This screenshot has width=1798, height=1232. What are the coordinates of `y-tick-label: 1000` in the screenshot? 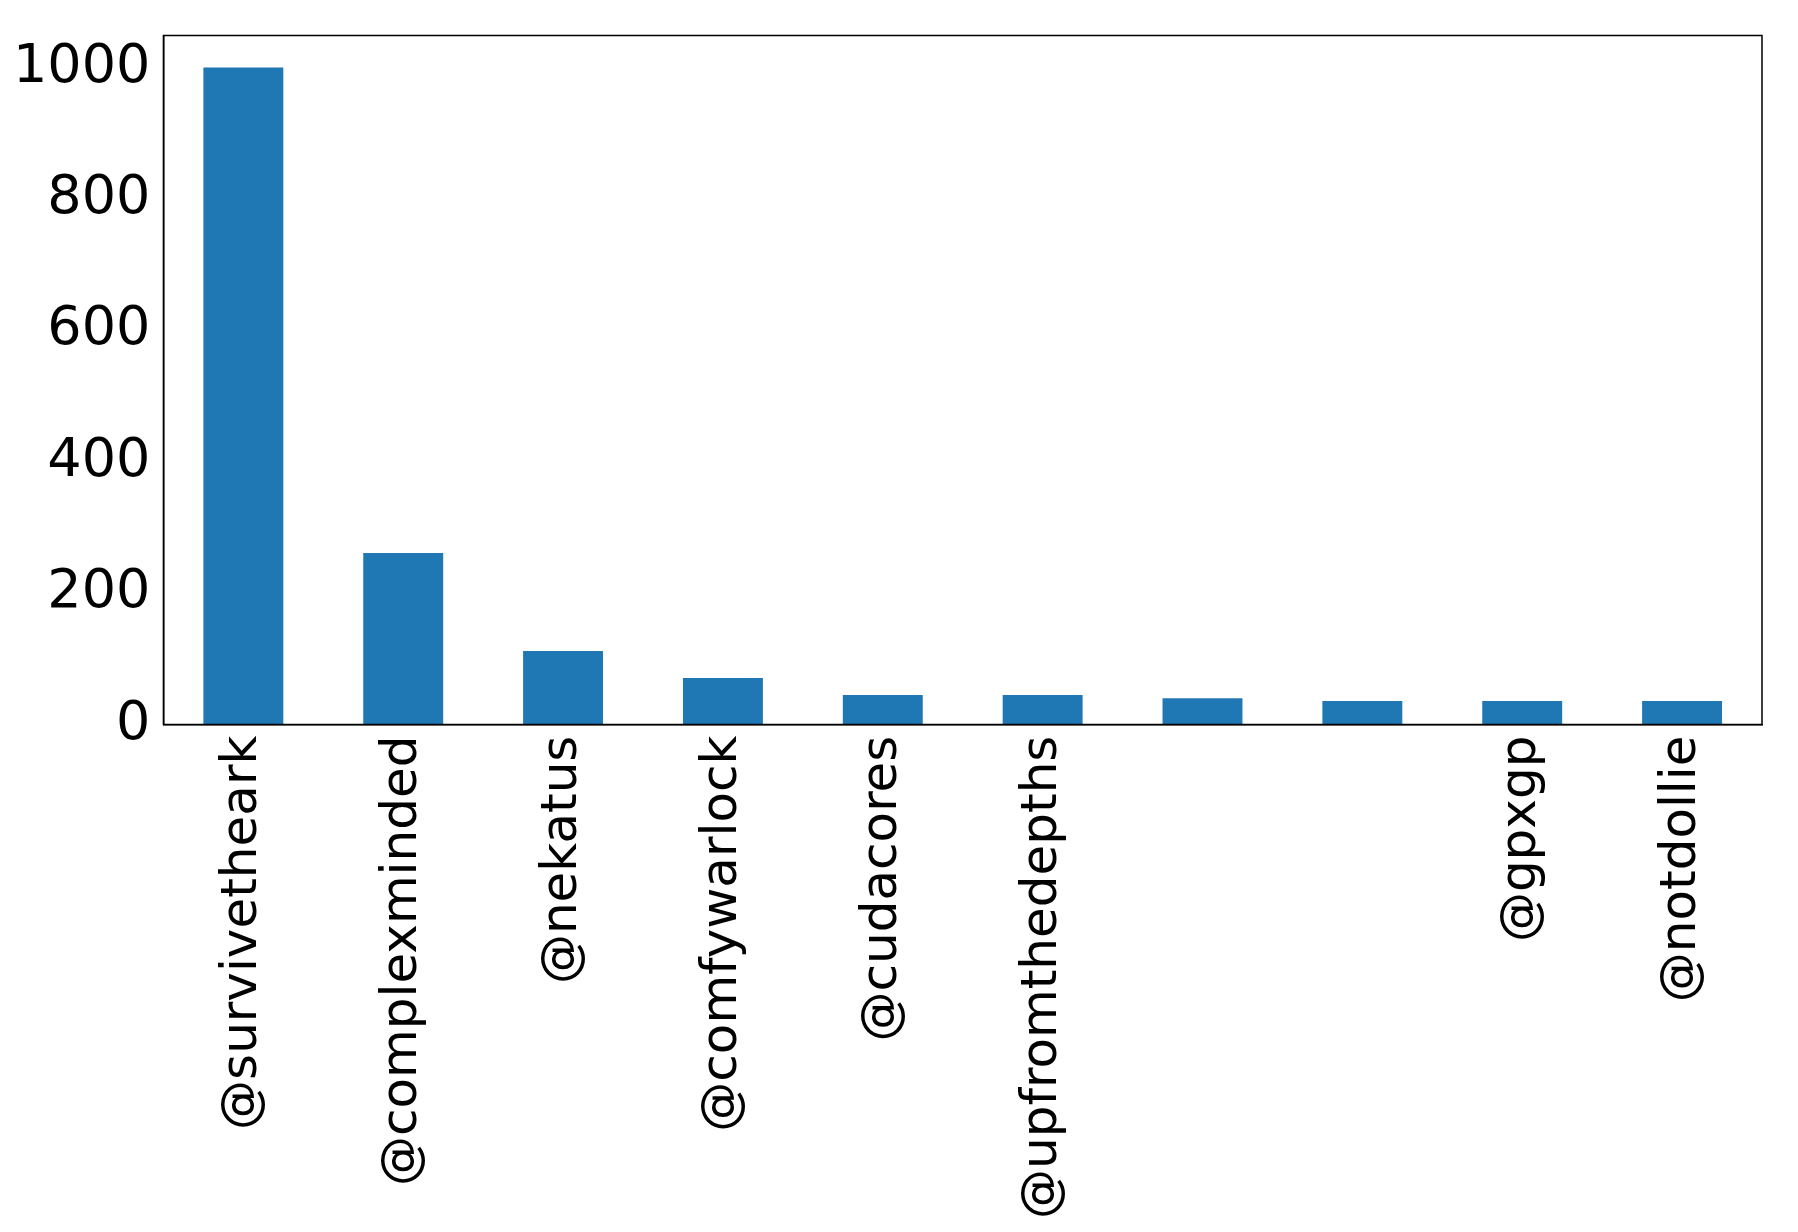 It's located at (81, 63).